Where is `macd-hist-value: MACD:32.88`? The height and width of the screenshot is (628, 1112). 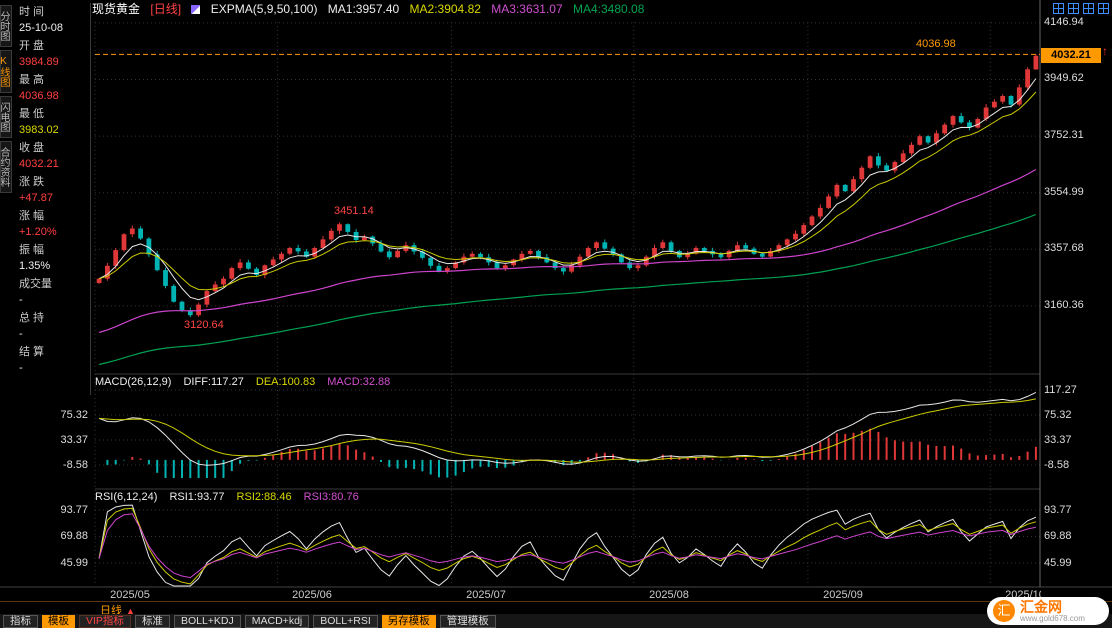 macd-hist-value: MACD:32.88 is located at coordinates (359, 382).